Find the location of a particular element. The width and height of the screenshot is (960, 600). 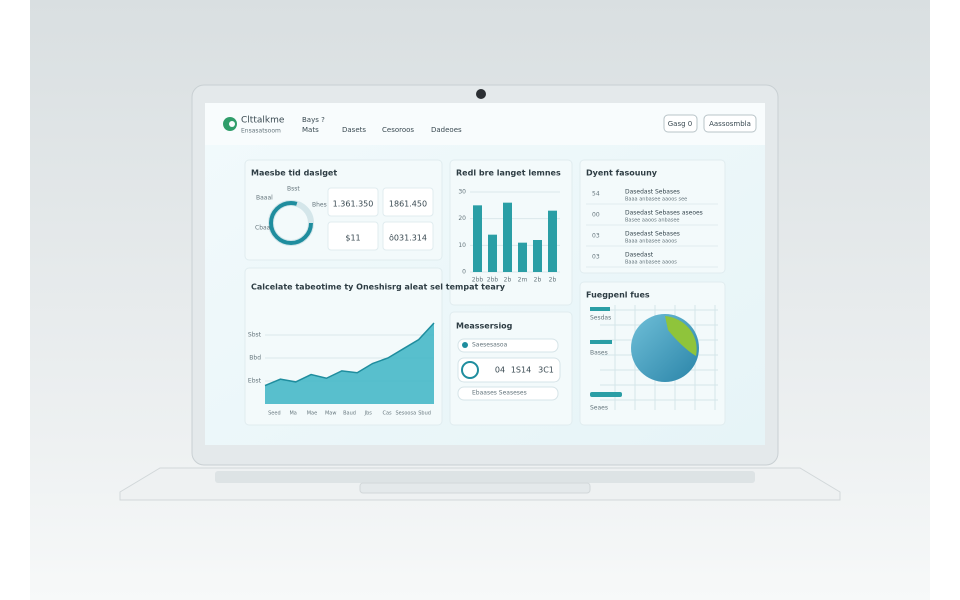

brand: Clttalkme is located at coordinates (263, 121).